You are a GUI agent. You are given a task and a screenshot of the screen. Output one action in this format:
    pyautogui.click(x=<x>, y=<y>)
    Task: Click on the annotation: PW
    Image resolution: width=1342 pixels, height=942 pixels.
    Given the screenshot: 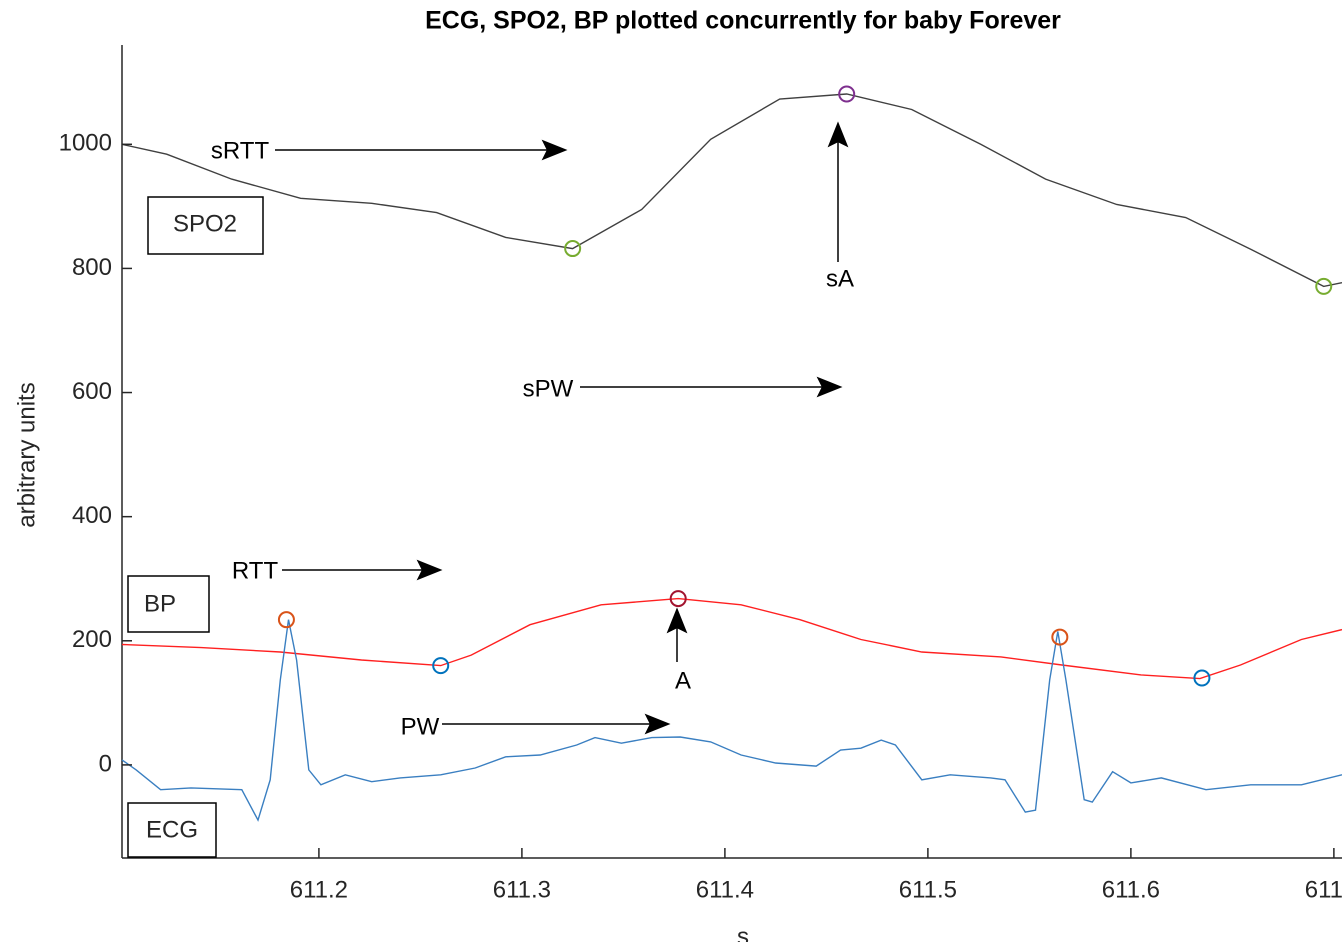 What is the action you would take?
    pyautogui.click(x=420, y=726)
    